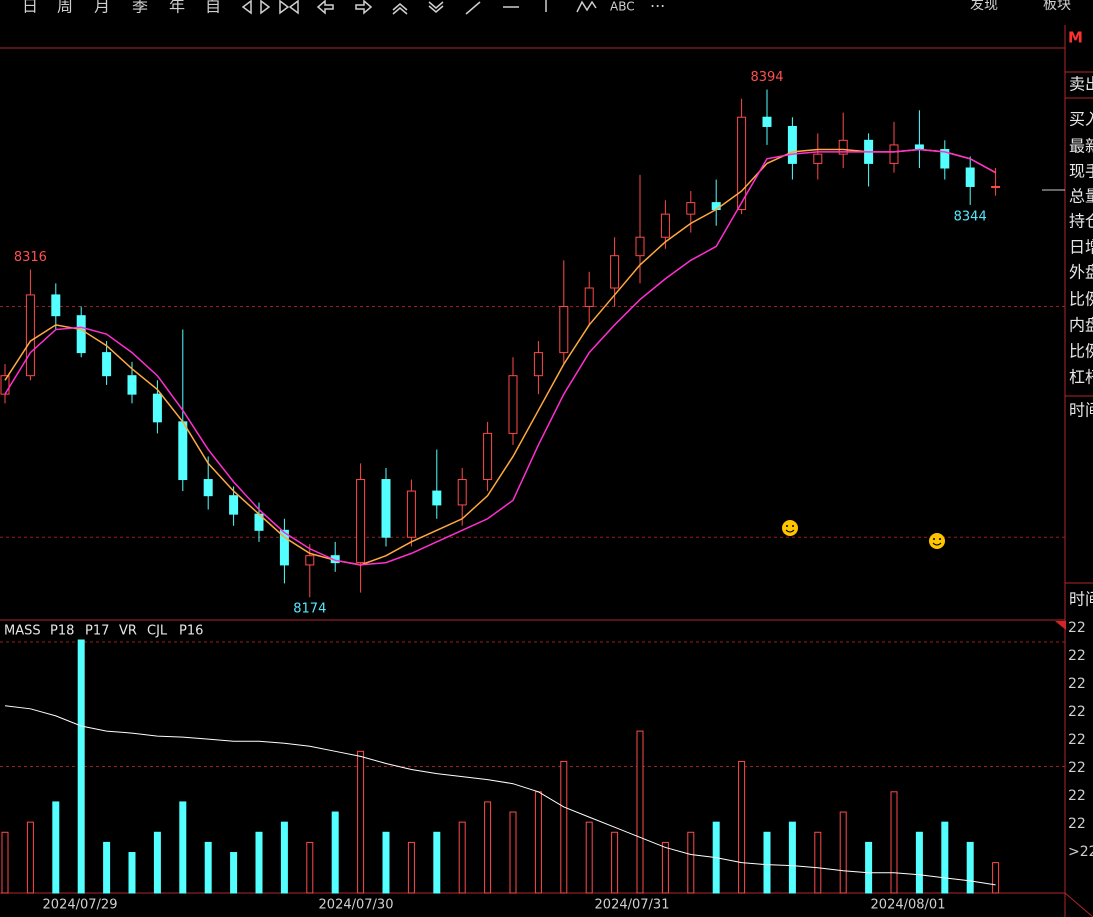 The height and width of the screenshot is (917, 1093). Describe the element at coordinates (1081, 84) in the screenshot. I see `panel-field: 卖出` at that location.